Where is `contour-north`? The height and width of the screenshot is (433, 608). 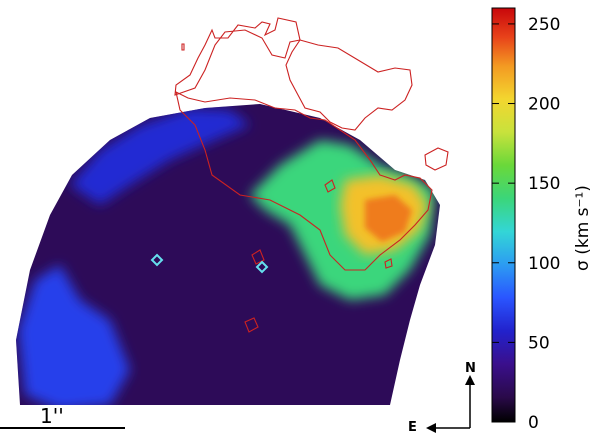
contour-north is located at coordinates (237, 56).